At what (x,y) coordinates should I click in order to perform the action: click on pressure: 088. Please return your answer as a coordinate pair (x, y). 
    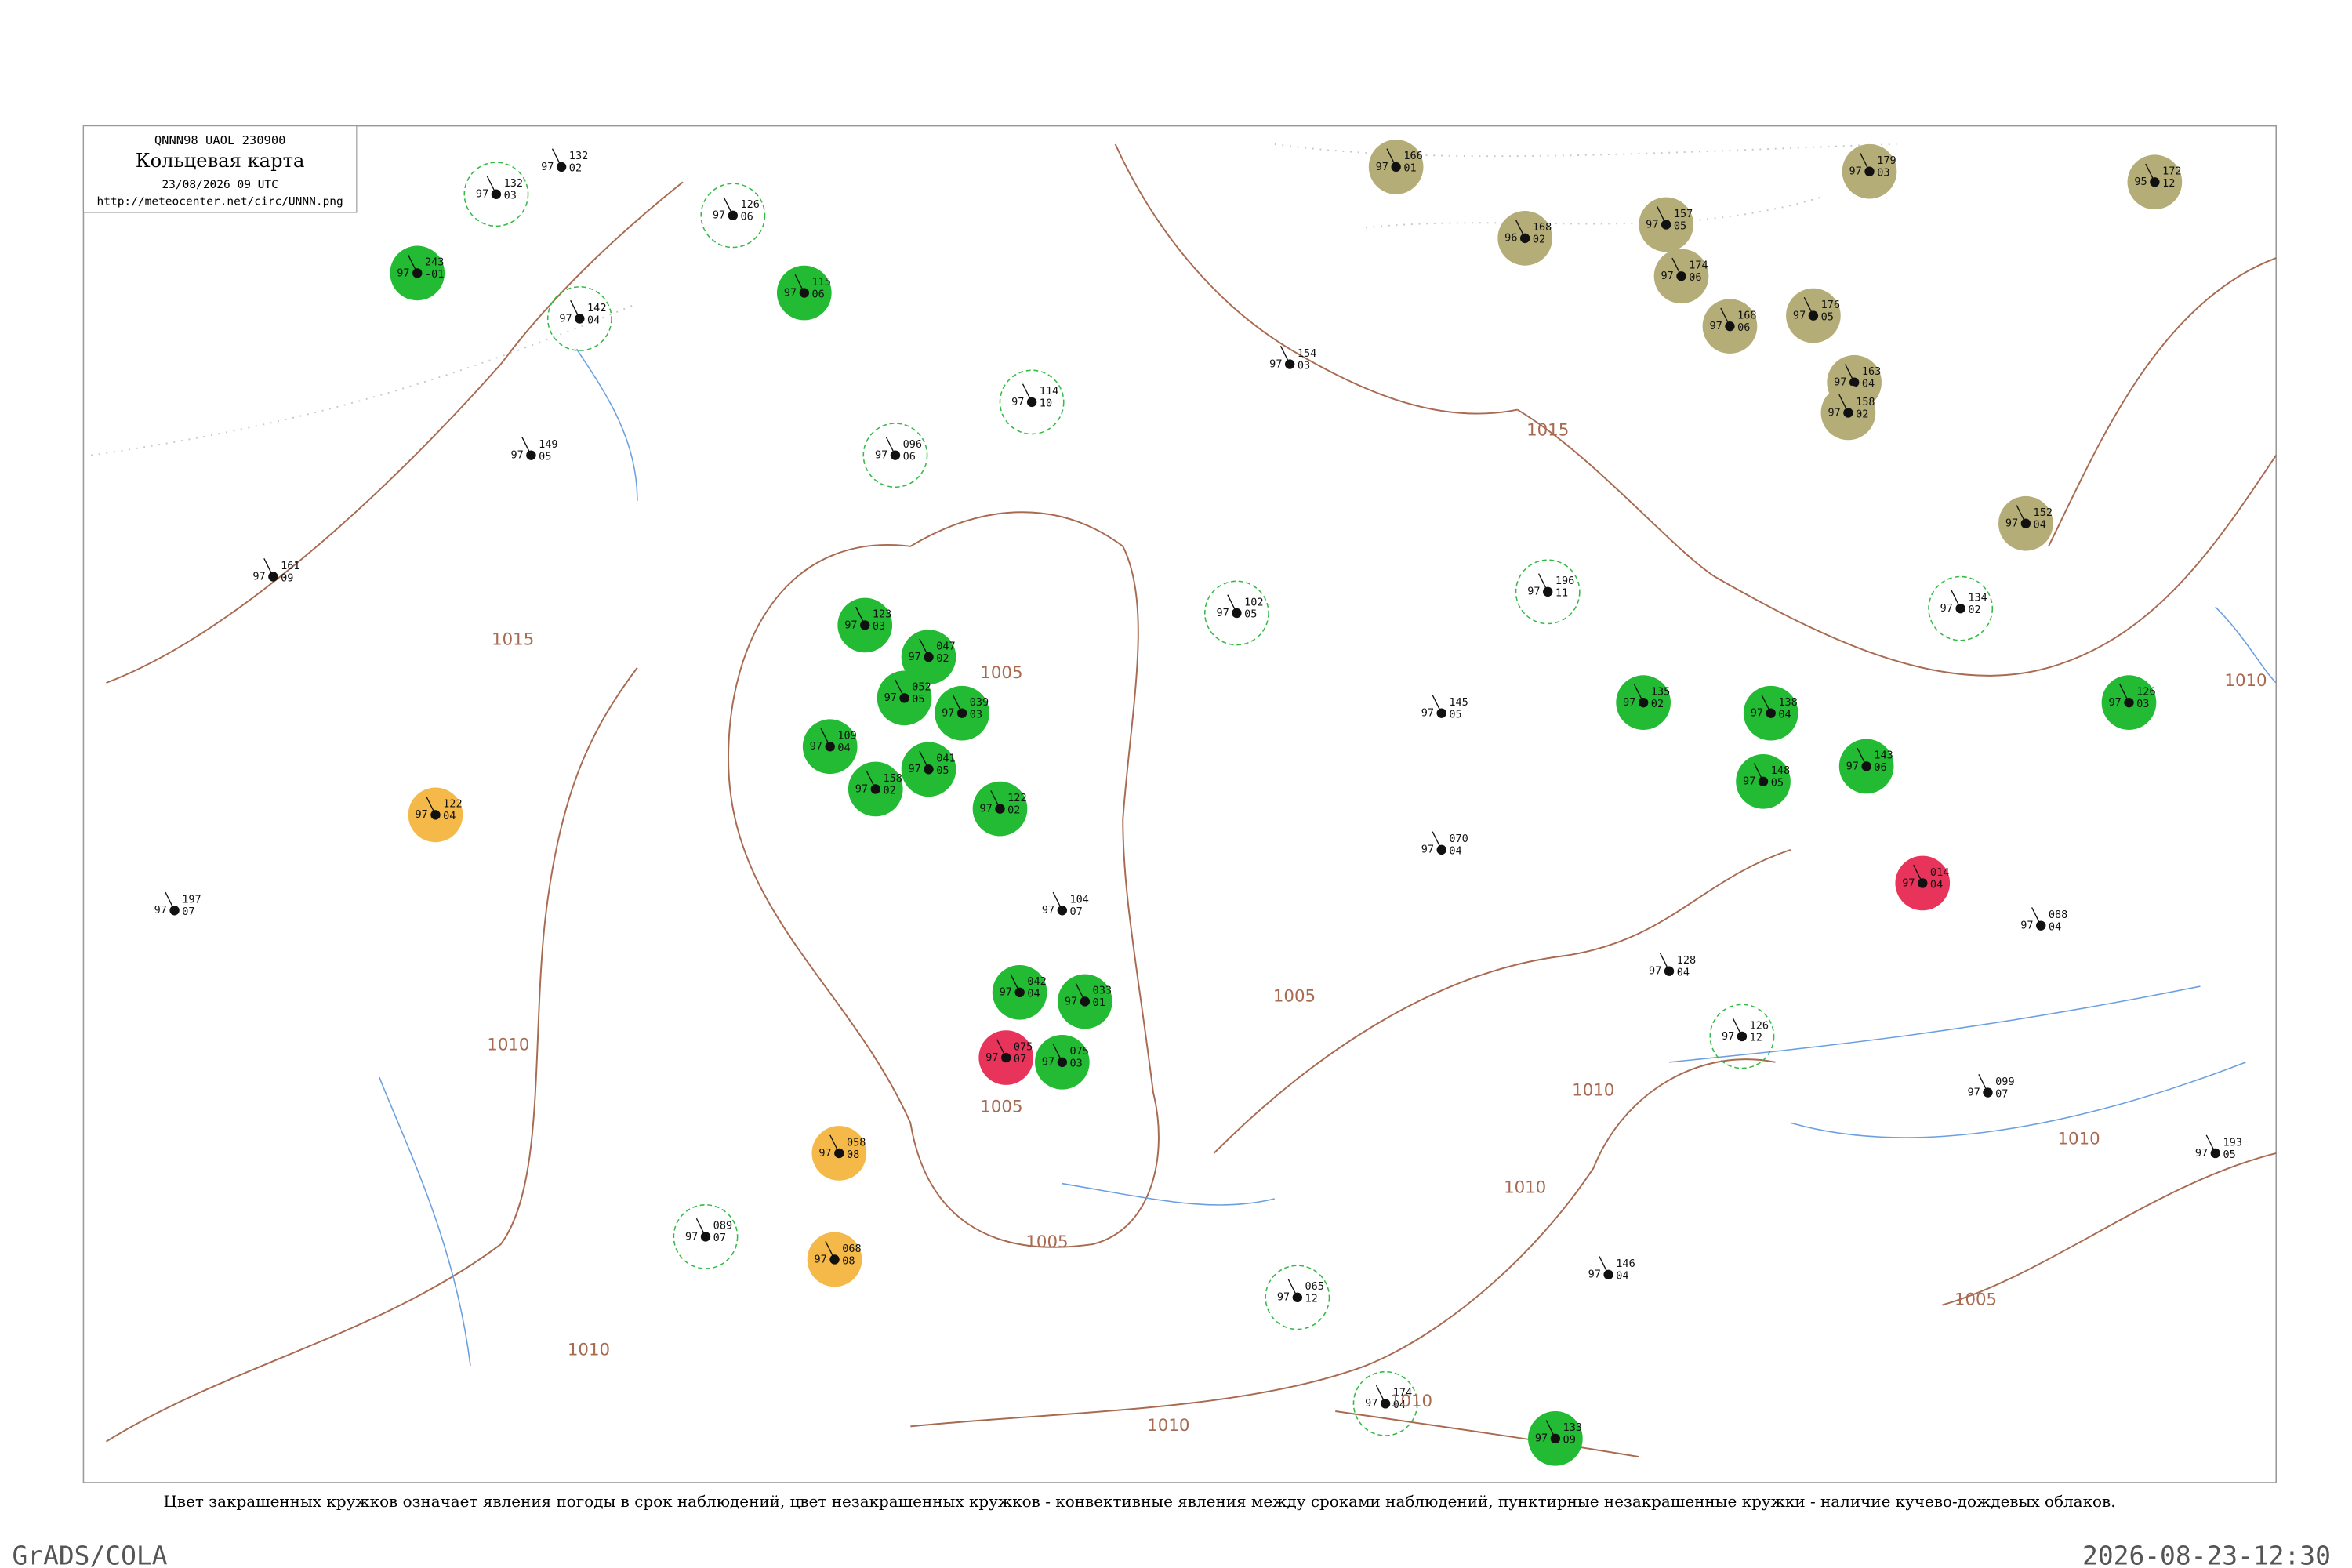
    Looking at the image, I should click on (2058, 915).